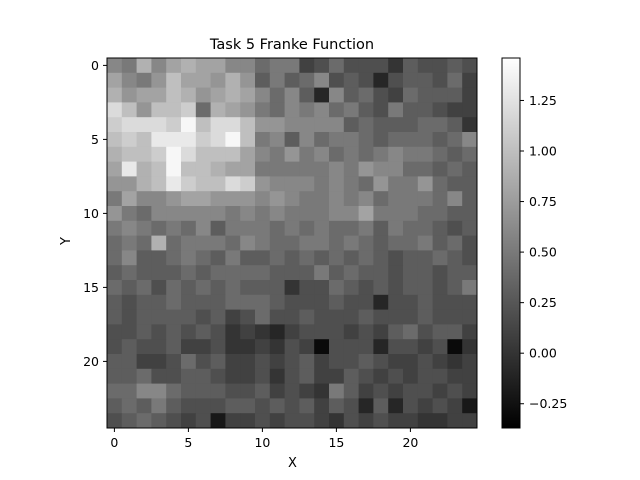 This screenshot has height=480, width=640. What do you see at coordinates (95, 139) in the screenshot?
I see `y-tick-label: 5` at bounding box center [95, 139].